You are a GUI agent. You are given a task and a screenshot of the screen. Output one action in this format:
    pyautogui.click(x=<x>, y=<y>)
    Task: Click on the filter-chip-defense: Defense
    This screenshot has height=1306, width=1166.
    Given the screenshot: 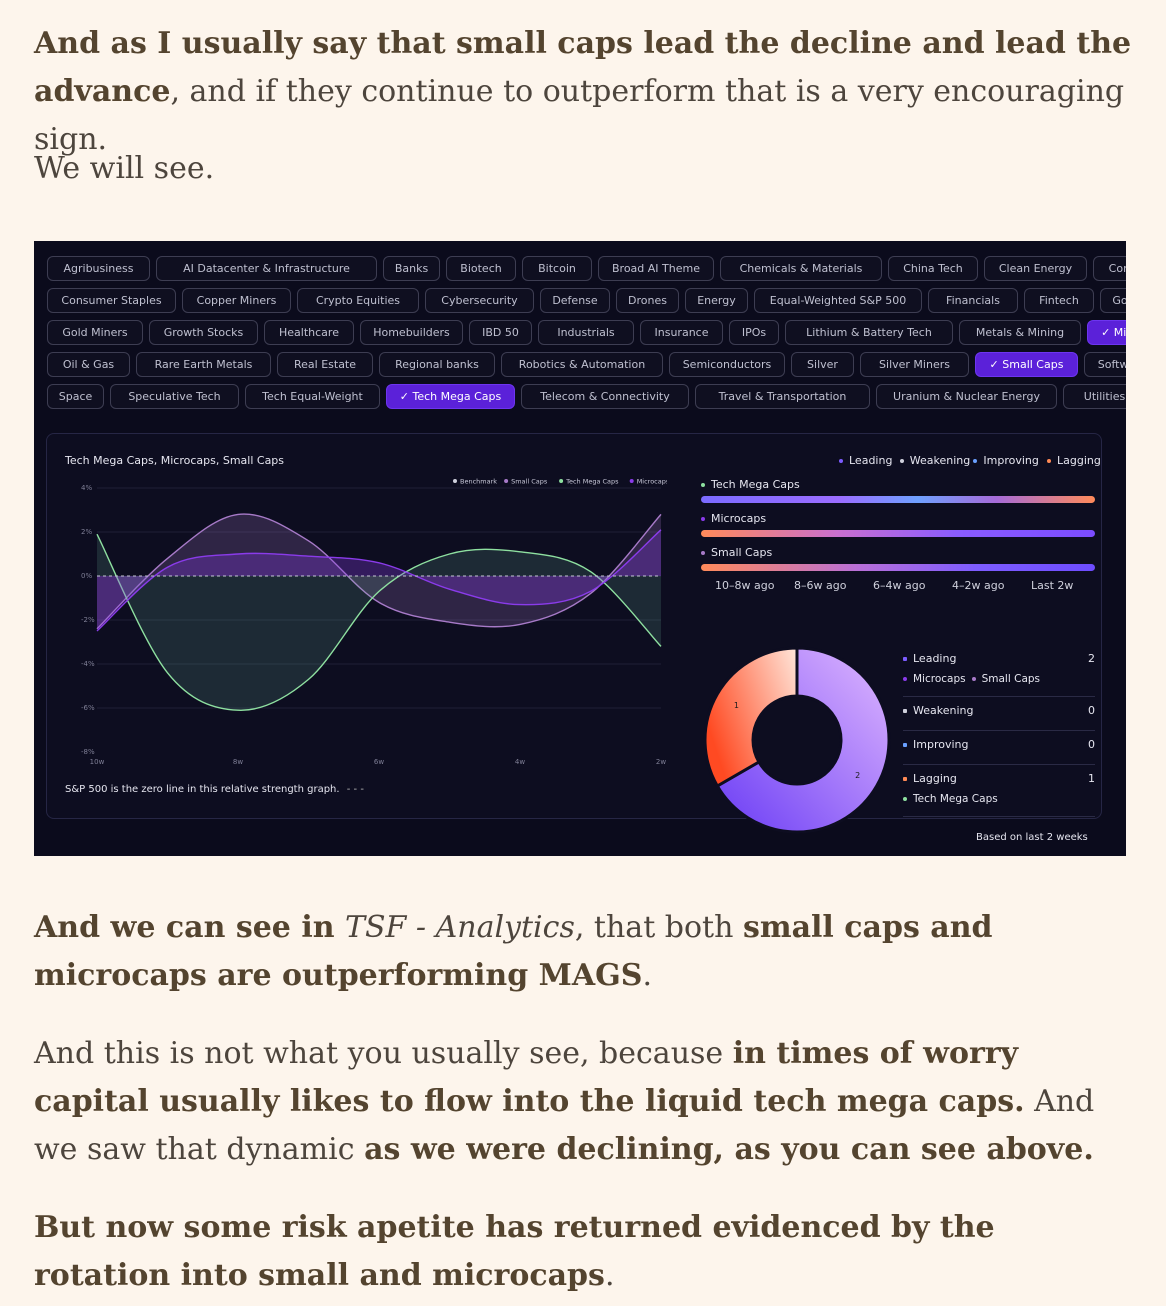 What is the action you would take?
    pyautogui.click(x=575, y=300)
    